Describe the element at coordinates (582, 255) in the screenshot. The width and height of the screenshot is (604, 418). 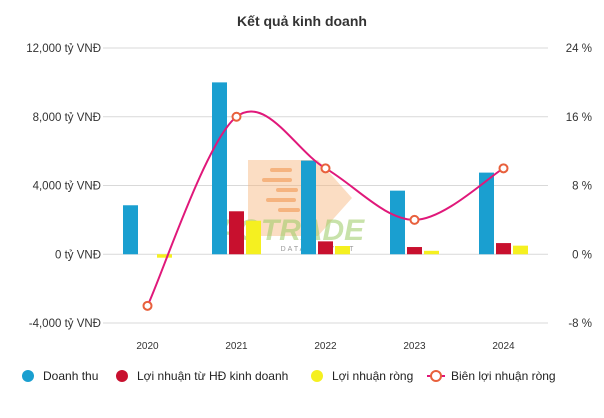
I see `right-tick-label: 0 %` at that location.